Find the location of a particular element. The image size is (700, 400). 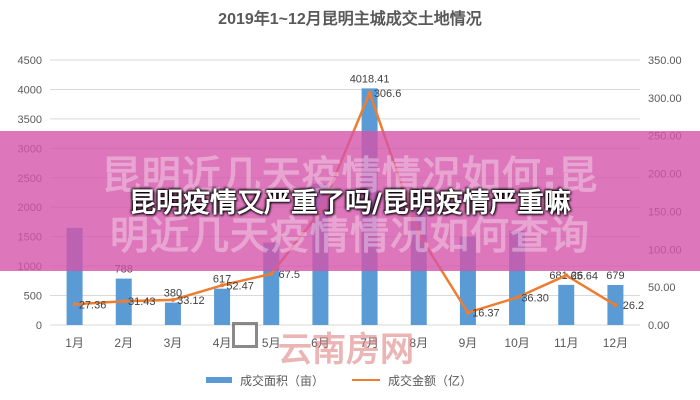

x-axis-tick-label: 3月 is located at coordinates (173, 343).